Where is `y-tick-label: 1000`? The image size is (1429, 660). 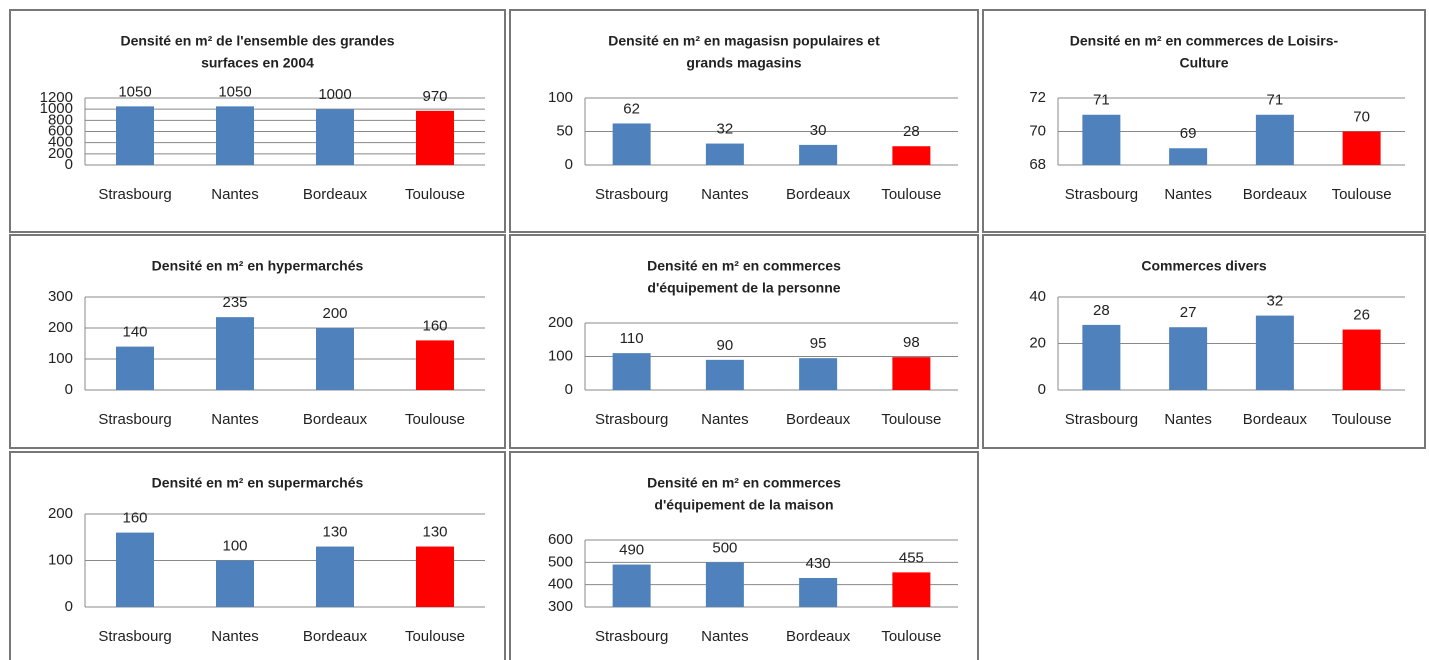
y-tick-label: 1000 is located at coordinates (56, 108).